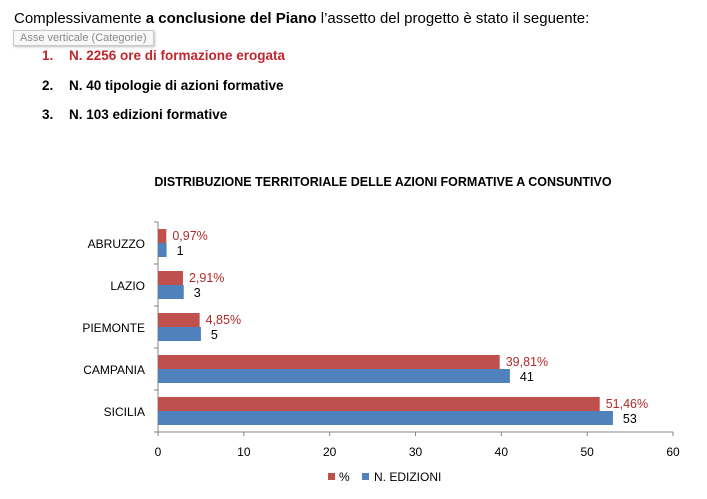 This screenshot has width=707, height=499. I want to click on axis-tooltip: Asse verticale (Categorie), so click(83, 38).